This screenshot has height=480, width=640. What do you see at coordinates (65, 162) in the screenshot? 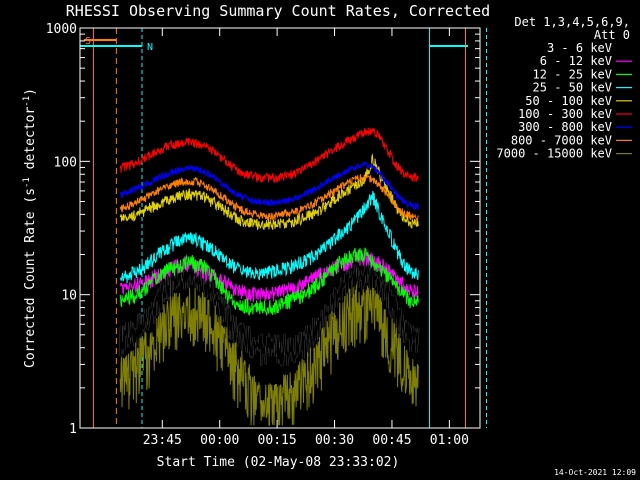
I see `y-tick-label: 100` at bounding box center [65, 162].